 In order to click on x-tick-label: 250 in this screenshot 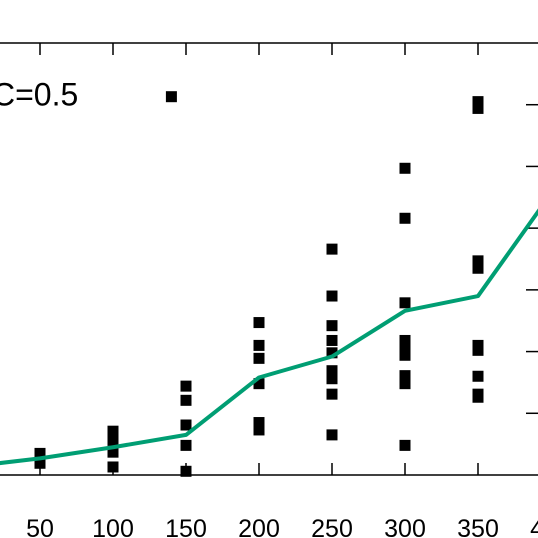, I will do `click(332, 526)`.